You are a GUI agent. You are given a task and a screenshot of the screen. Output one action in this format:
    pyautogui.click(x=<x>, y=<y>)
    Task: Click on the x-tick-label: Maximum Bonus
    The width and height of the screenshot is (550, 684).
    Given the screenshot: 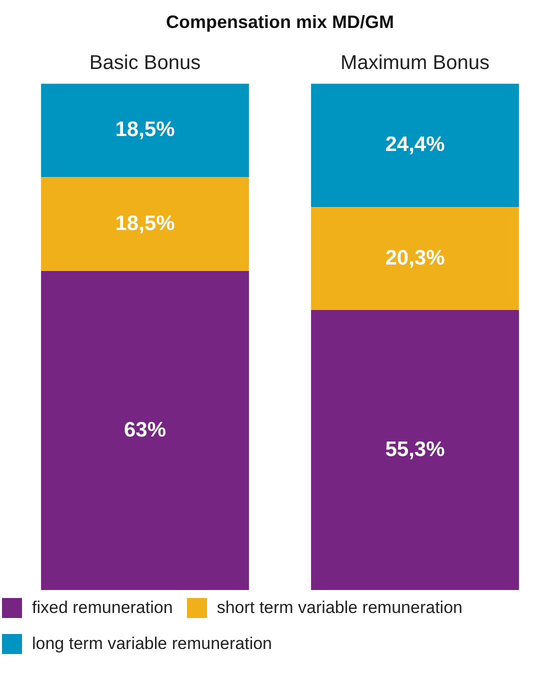 What is the action you would take?
    pyautogui.click(x=415, y=63)
    